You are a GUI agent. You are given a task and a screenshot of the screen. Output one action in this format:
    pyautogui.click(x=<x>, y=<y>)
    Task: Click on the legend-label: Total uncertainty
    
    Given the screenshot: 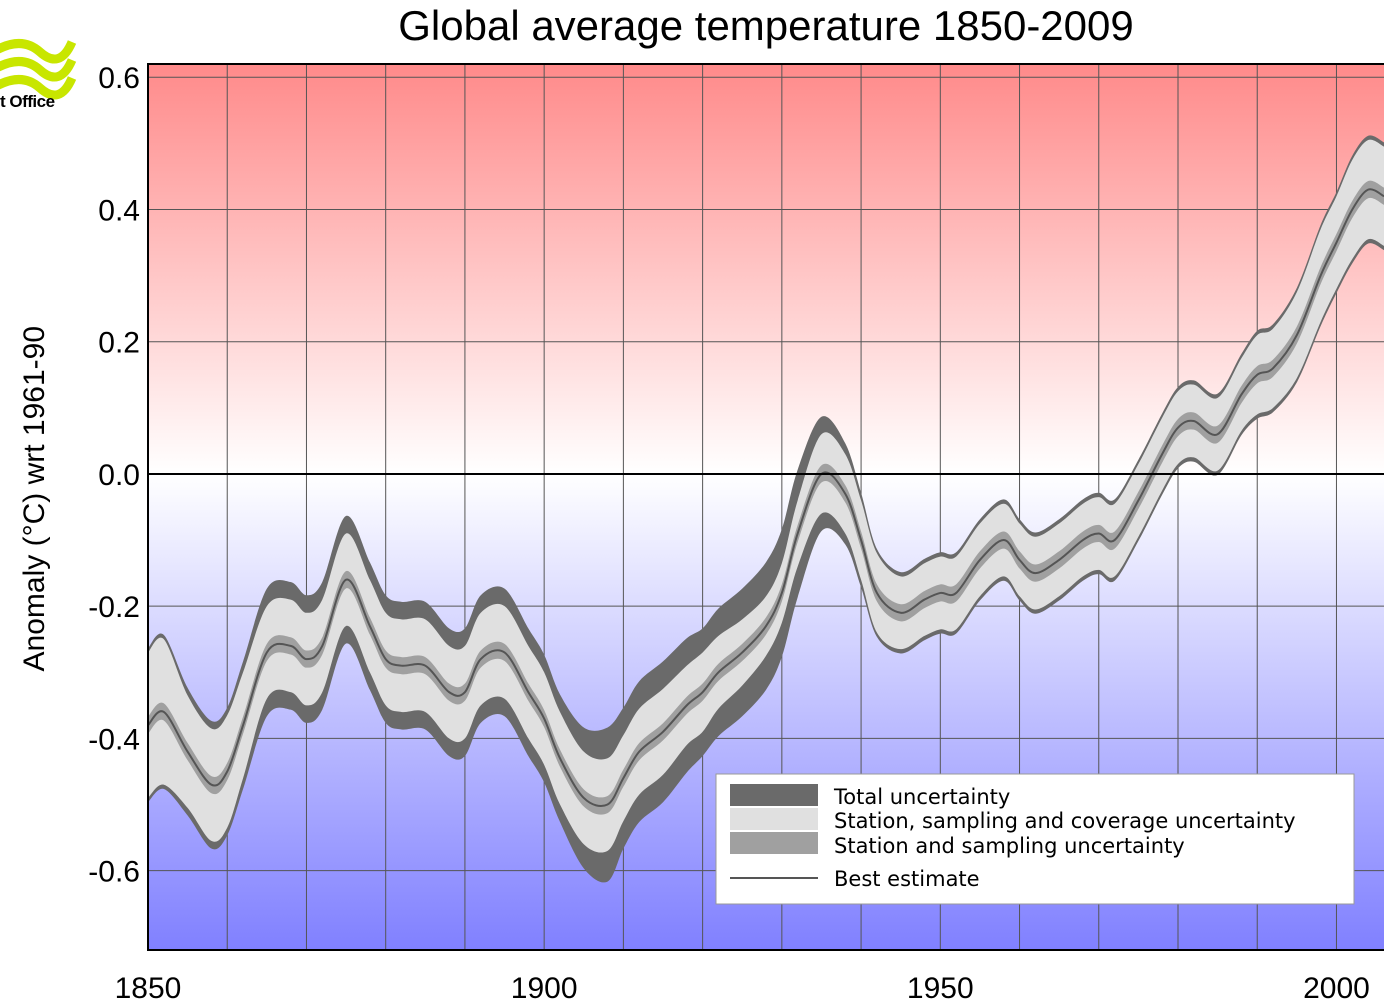 What is the action you would take?
    pyautogui.click(x=921, y=797)
    